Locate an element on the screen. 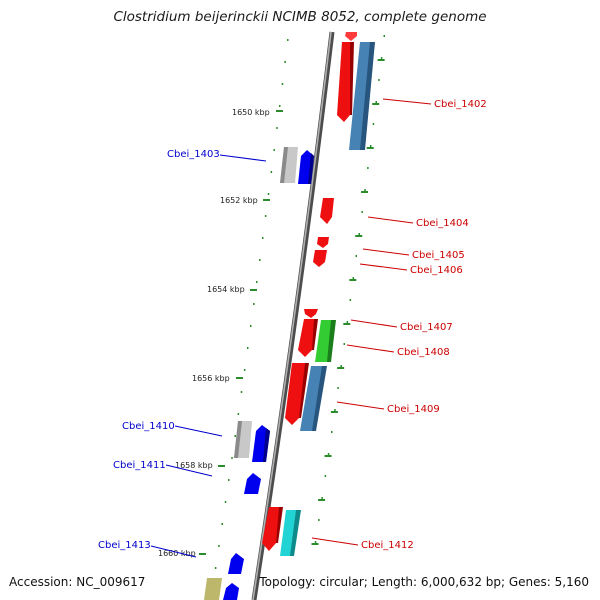 Image resolution: width=600 pixels, height=600 pixels. gene-label: Cbei_1411 is located at coordinates (139, 465).